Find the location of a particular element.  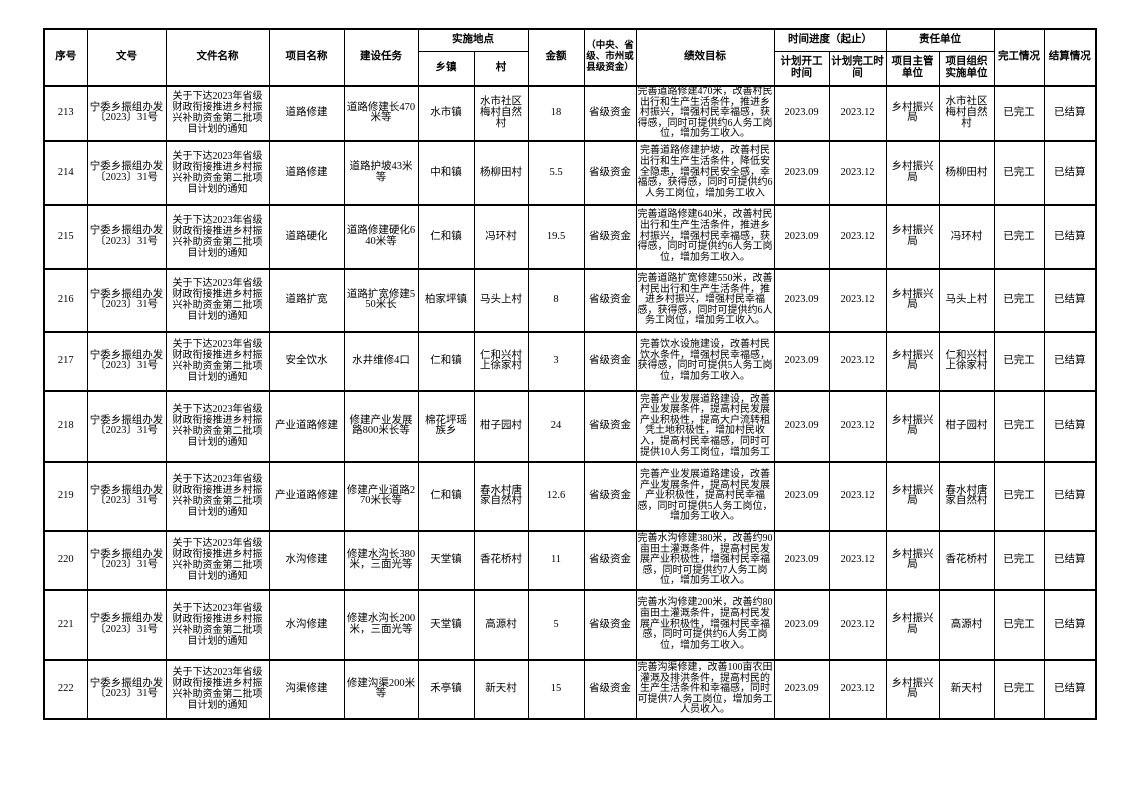

cell-township: 柏家坪镇 is located at coordinates (446, 300).